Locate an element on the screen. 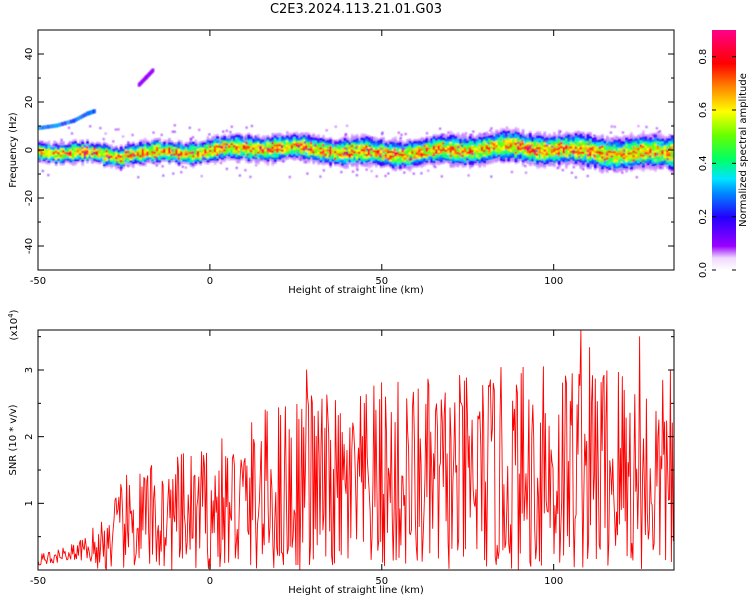  y-tick-label: 3 is located at coordinates (29, 370).